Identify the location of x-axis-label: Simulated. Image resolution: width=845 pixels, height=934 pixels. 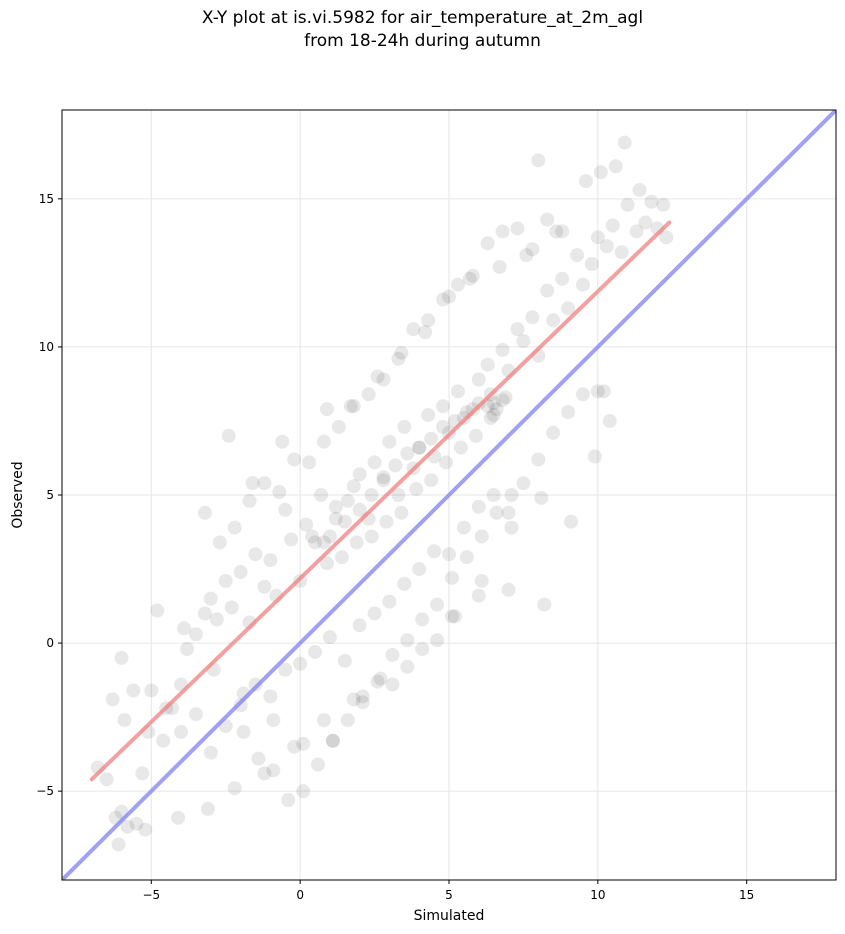
(449, 916).